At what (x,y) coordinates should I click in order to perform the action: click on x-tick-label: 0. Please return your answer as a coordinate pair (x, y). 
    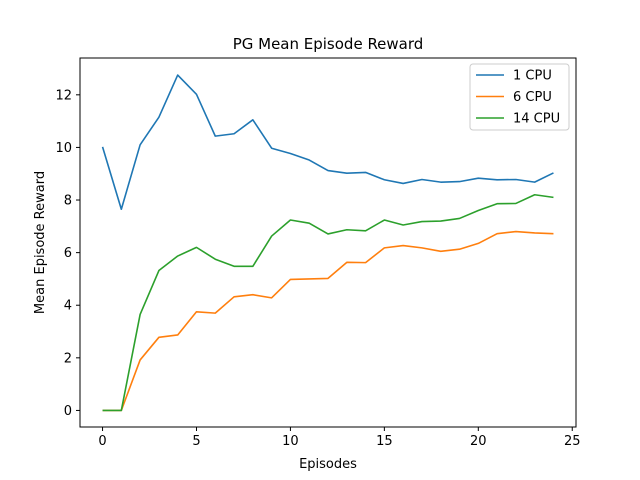
    Looking at the image, I should click on (102, 441).